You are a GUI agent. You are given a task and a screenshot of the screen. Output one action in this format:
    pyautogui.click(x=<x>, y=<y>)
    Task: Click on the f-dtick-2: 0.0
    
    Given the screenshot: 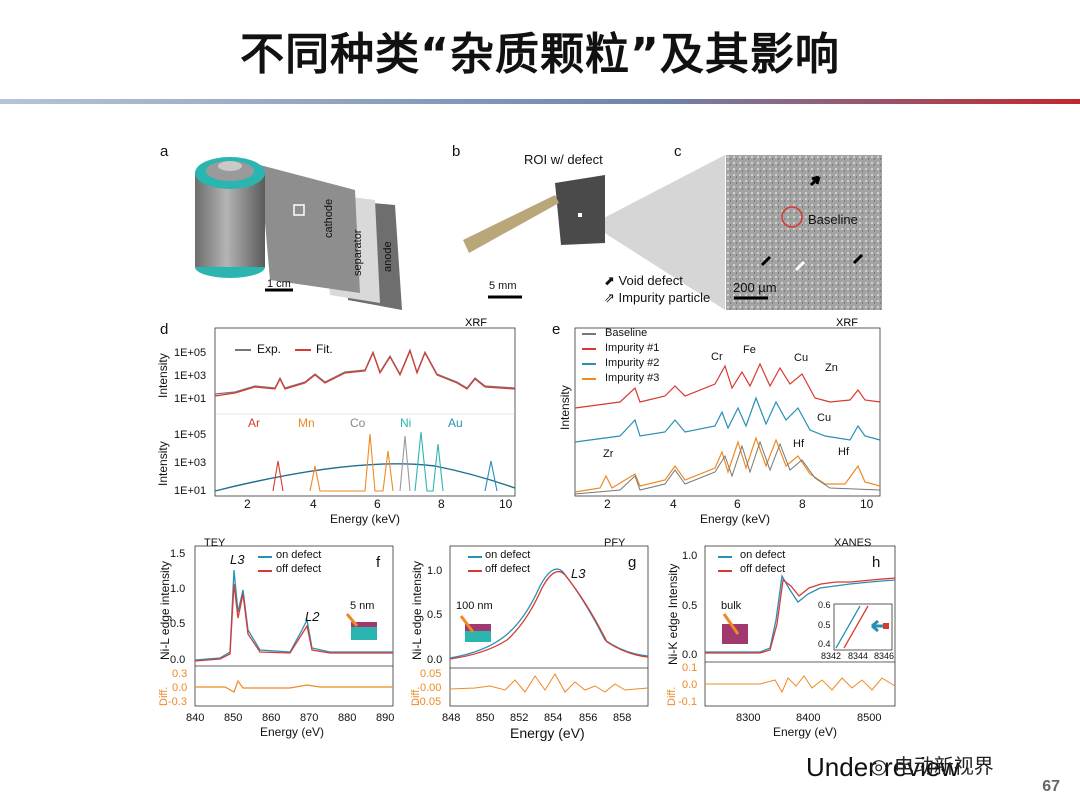 What is the action you would take?
    pyautogui.click(x=180, y=688)
    